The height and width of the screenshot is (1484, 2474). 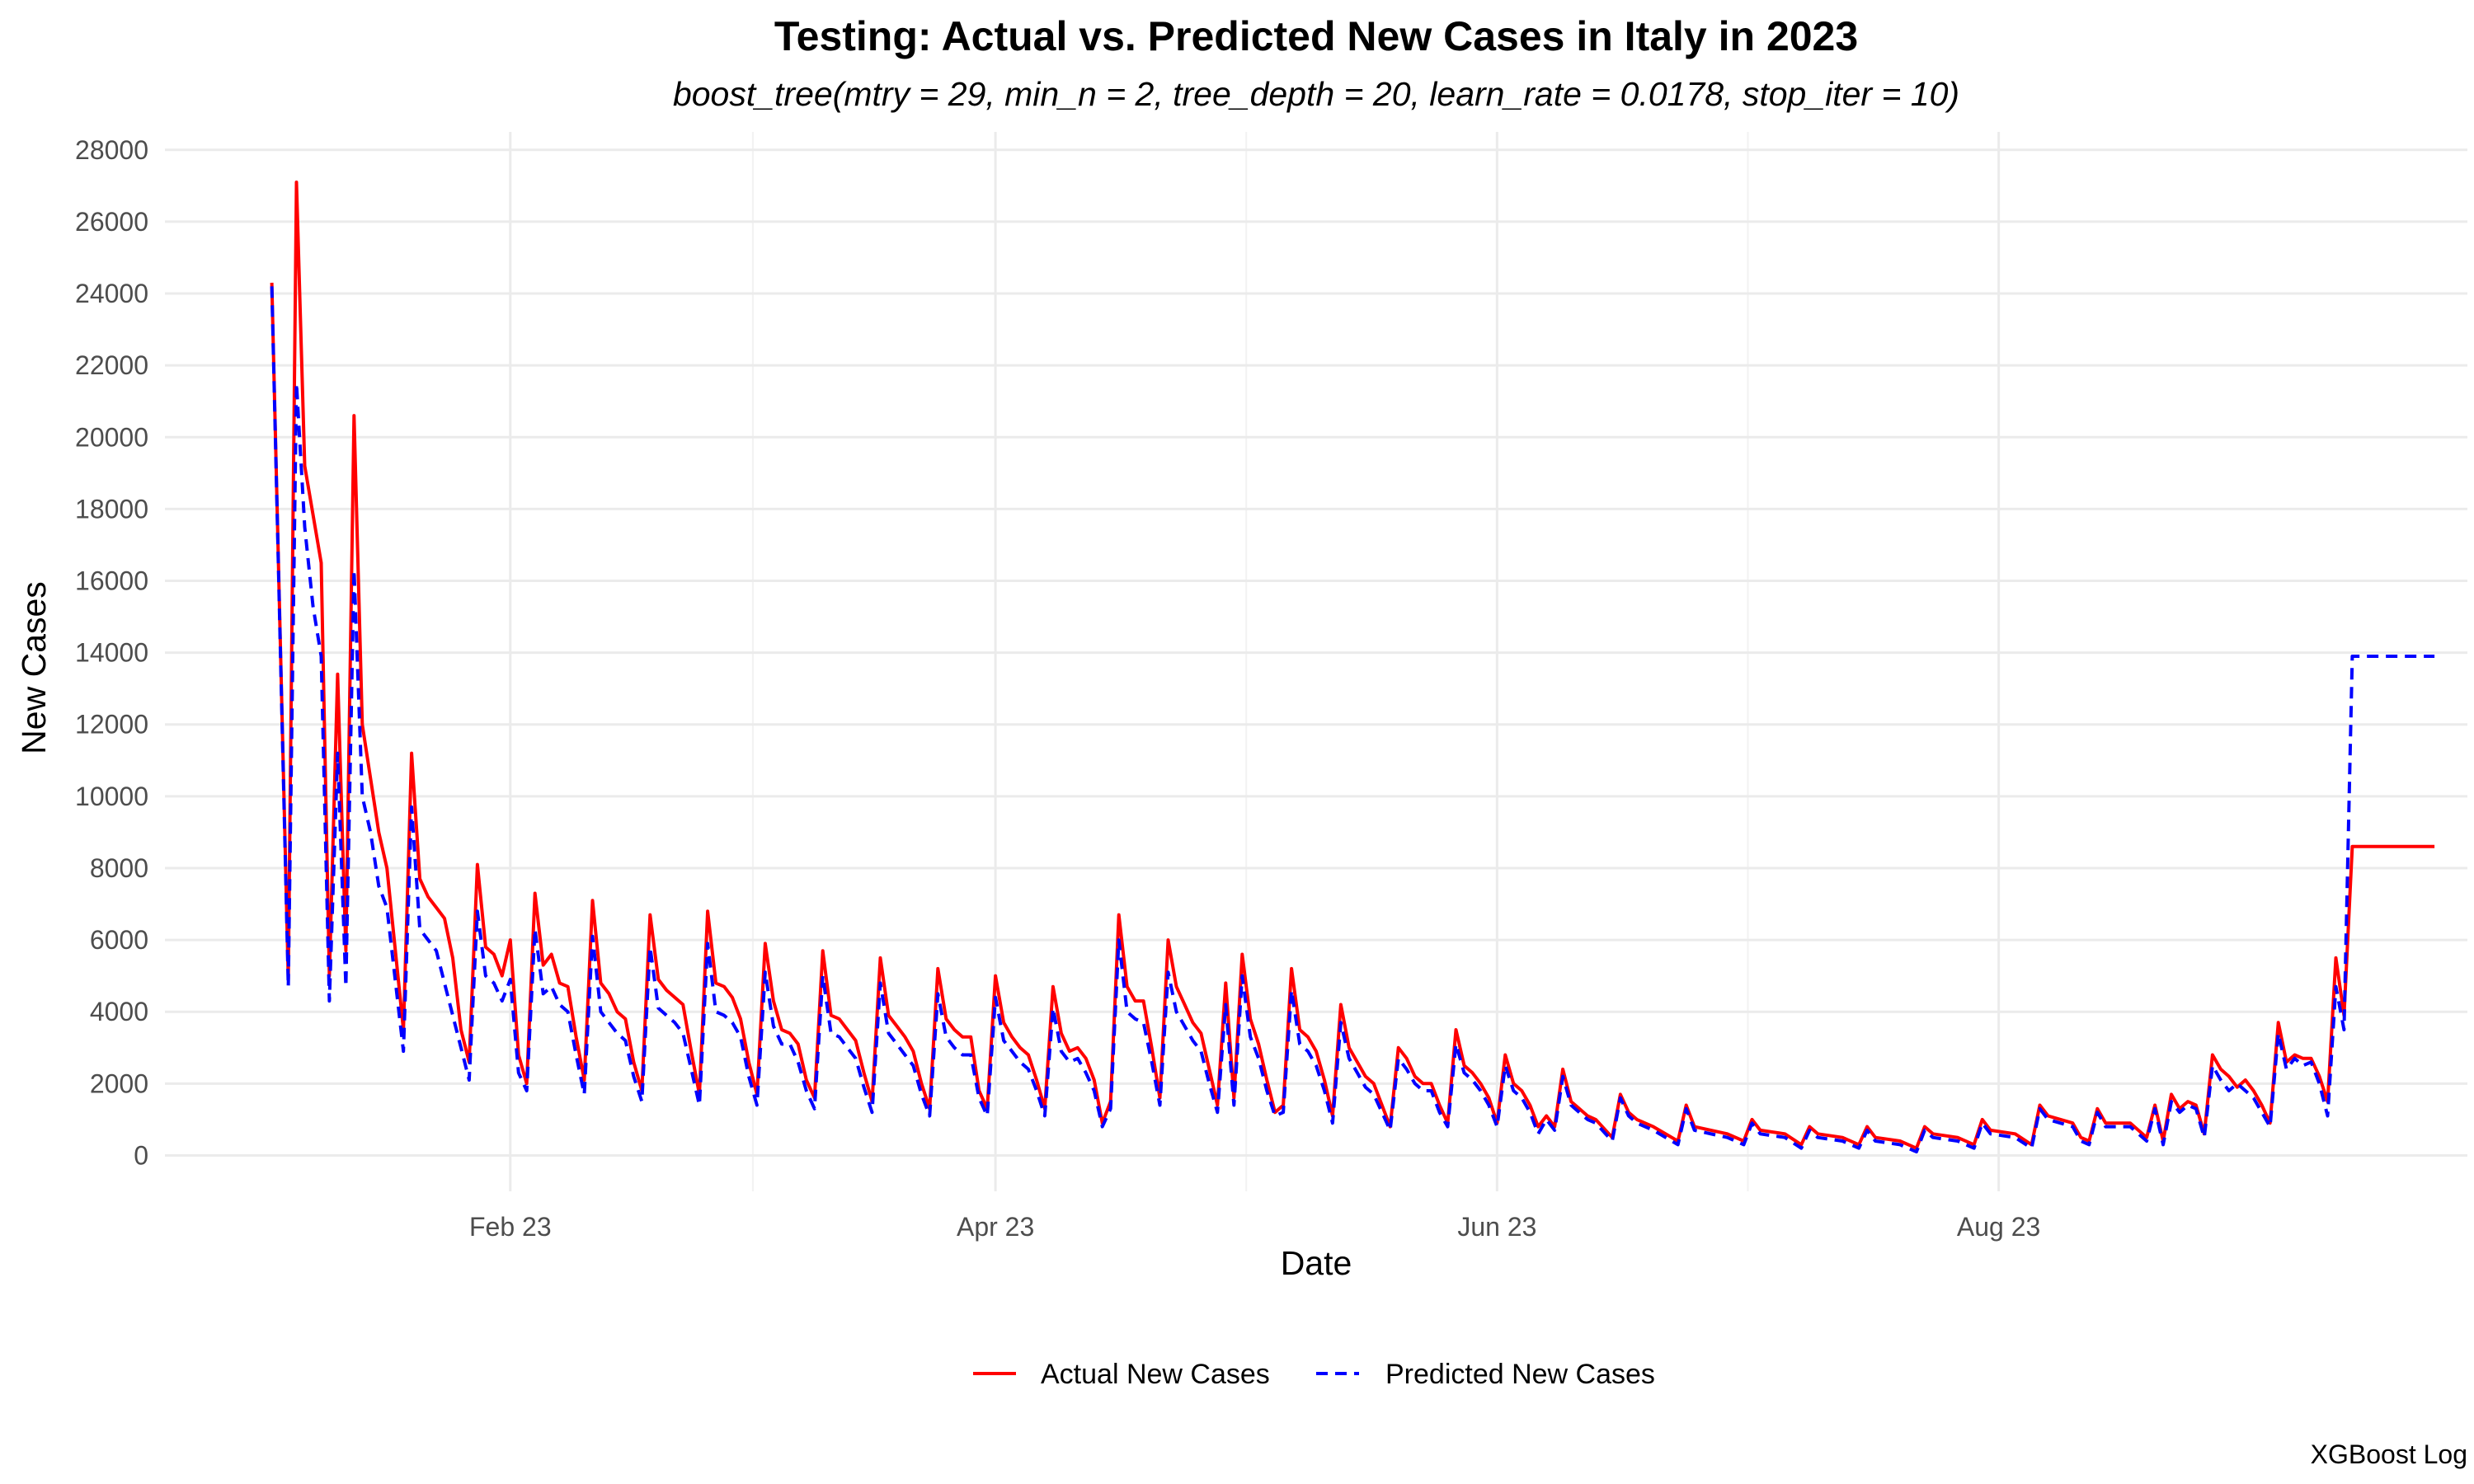 What do you see at coordinates (119, 1011) in the screenshot?
I see `y-tick-label: 4000` at bounding box center [119, 1011].